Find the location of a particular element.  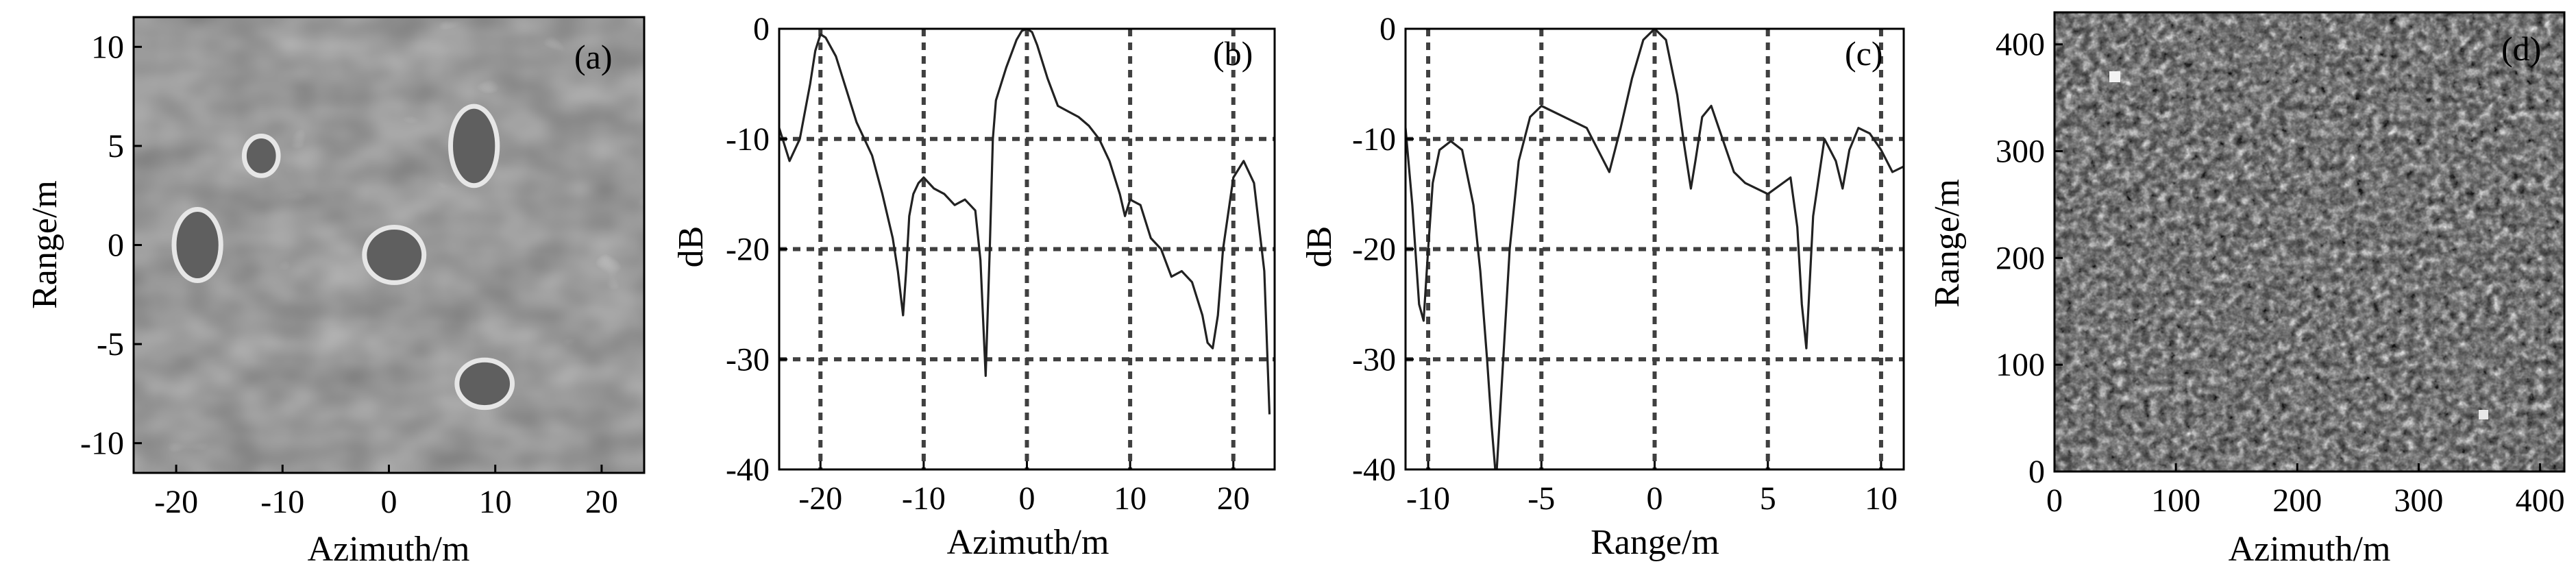

panel-c-xlabel: Range/m is located at coordinates (1655, 542).